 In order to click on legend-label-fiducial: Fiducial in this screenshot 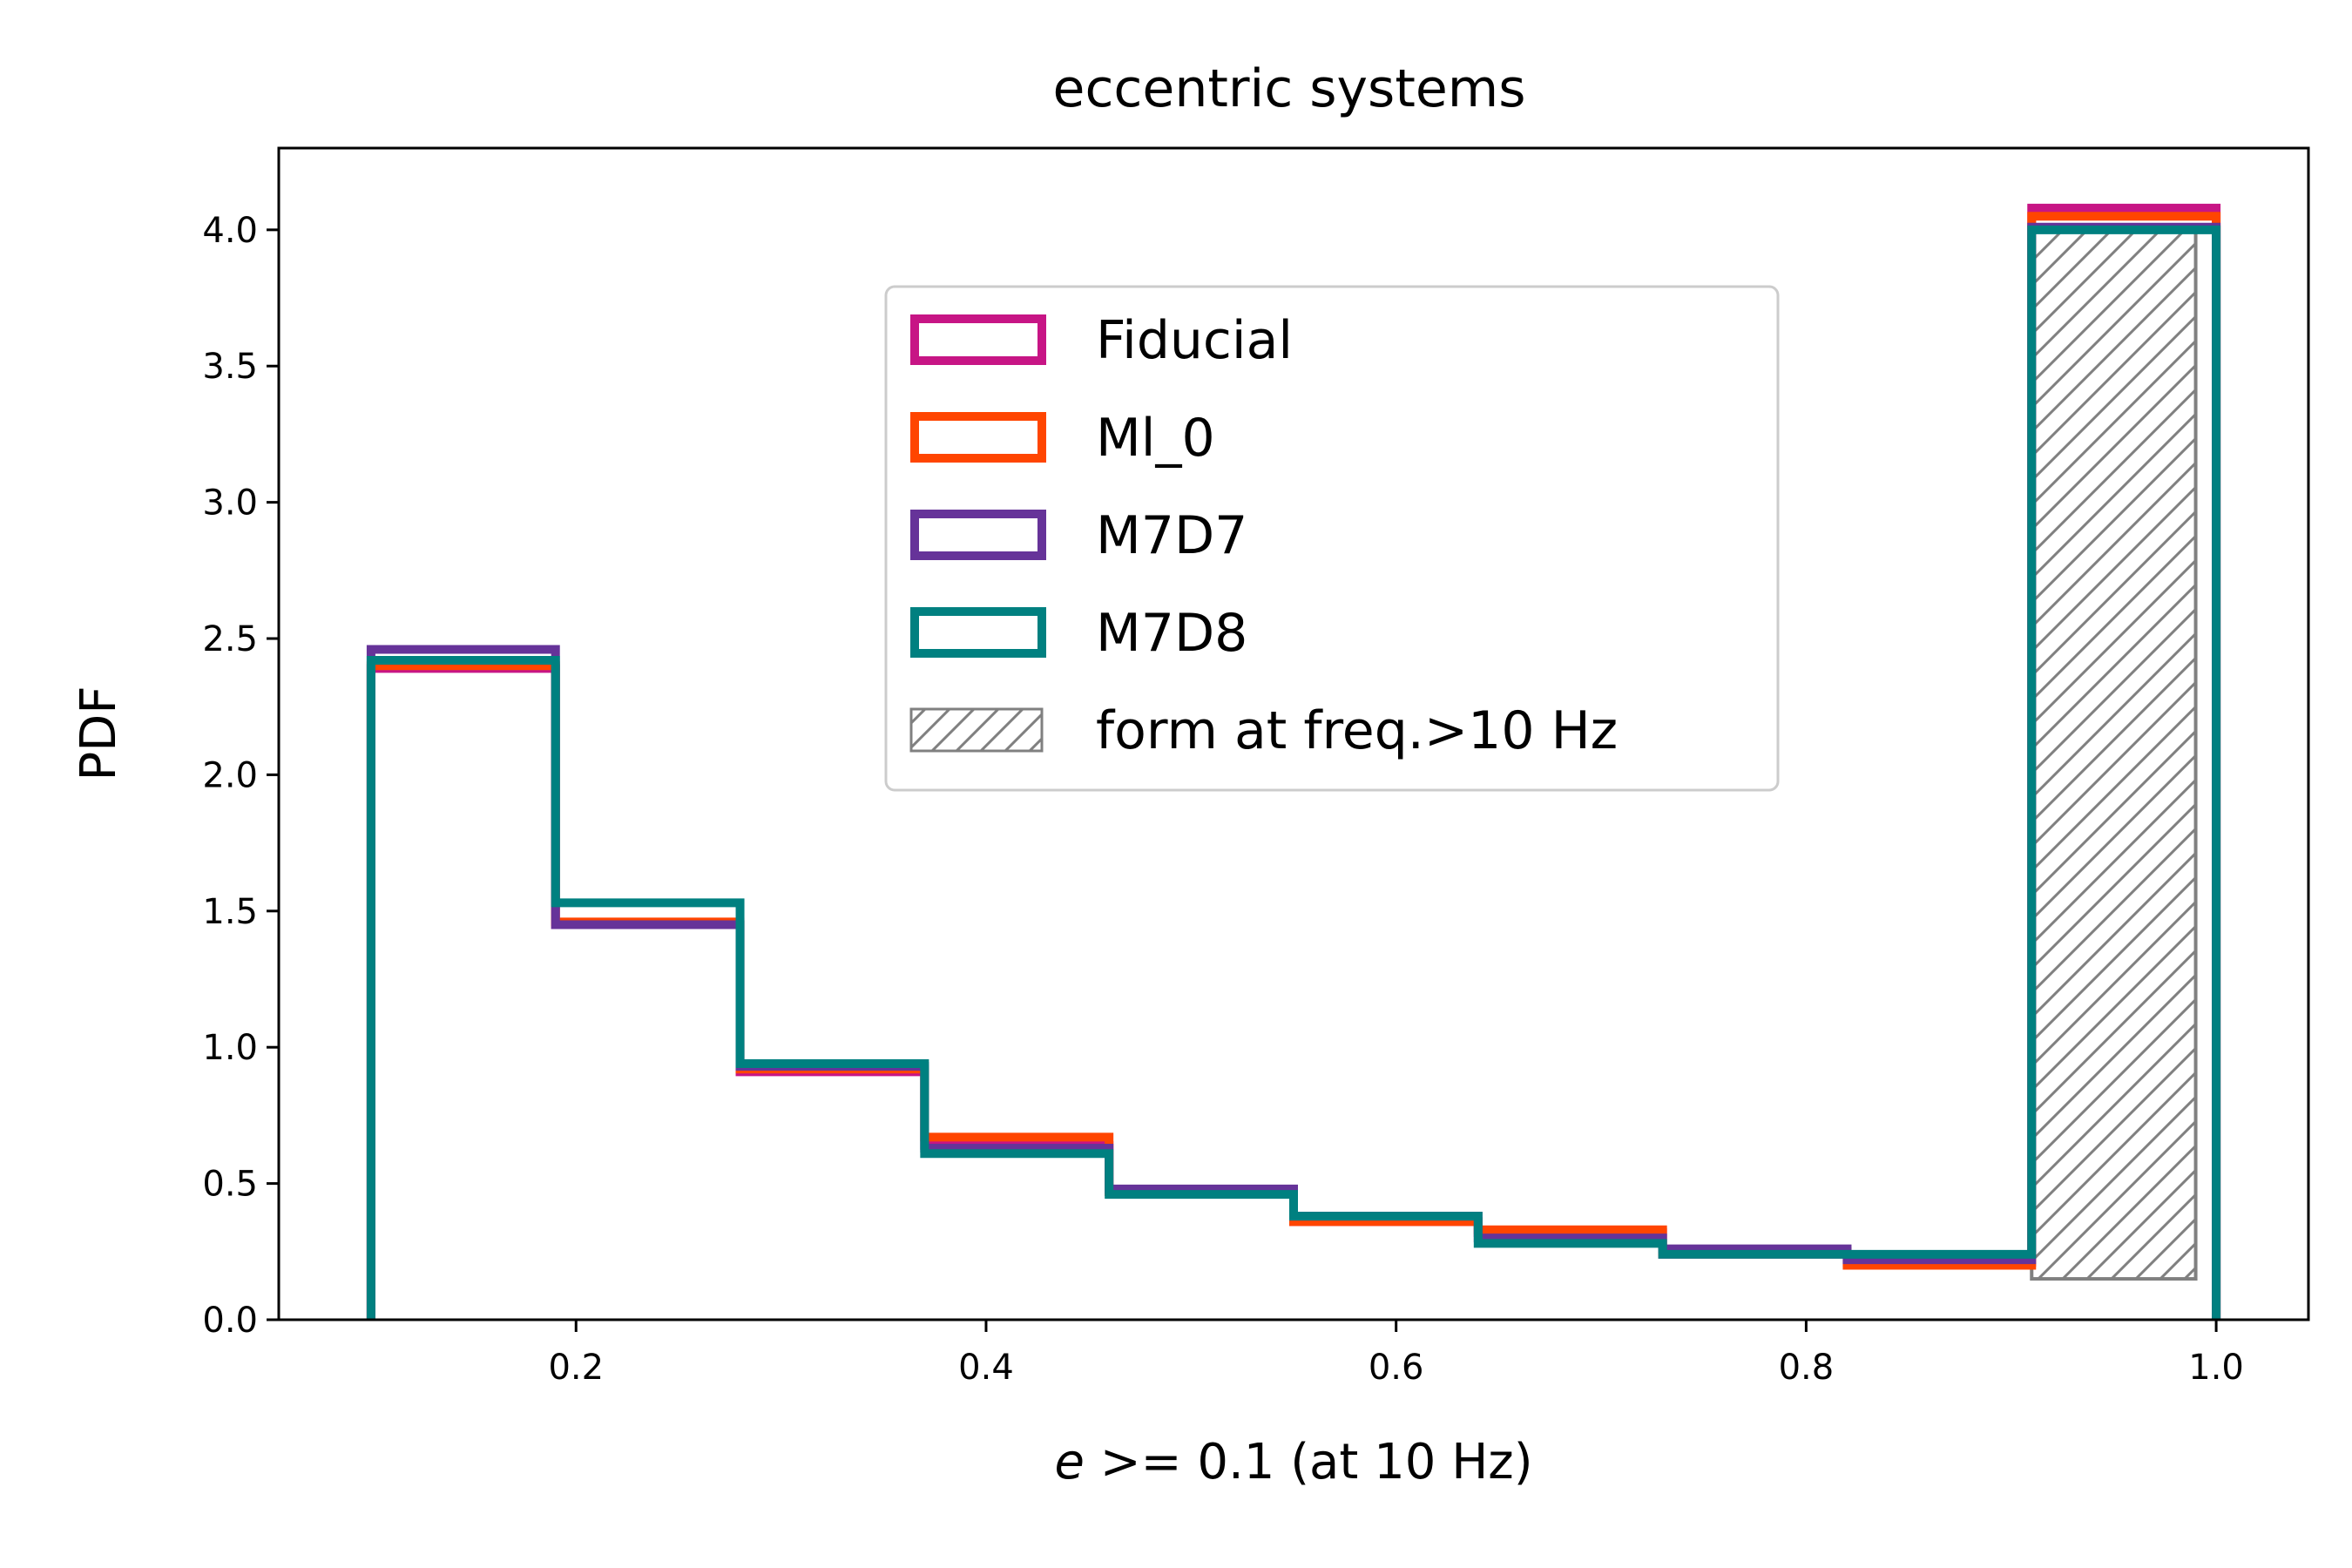, I will do `click(1194, 340)`.